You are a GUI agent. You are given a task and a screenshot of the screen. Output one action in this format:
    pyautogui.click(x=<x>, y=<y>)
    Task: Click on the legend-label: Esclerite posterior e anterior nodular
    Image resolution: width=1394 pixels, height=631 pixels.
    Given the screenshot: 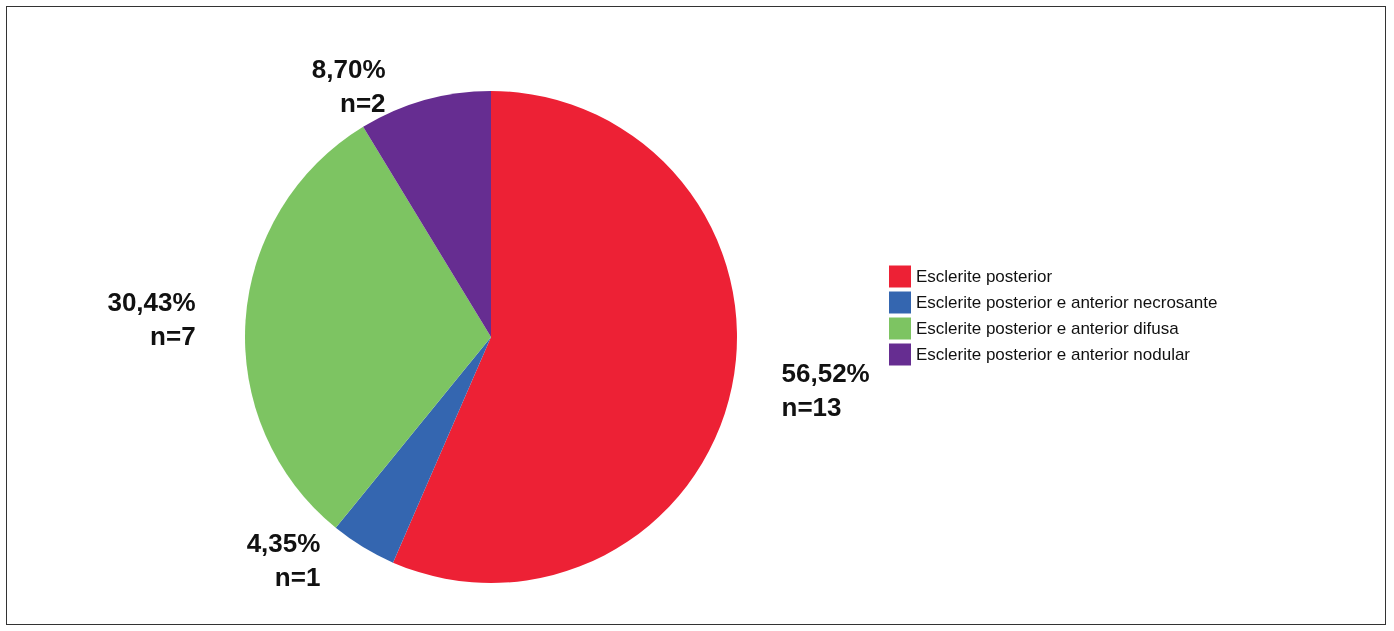 What is the action you would take?
    pyautogui.click(x=1053, y=354)
    